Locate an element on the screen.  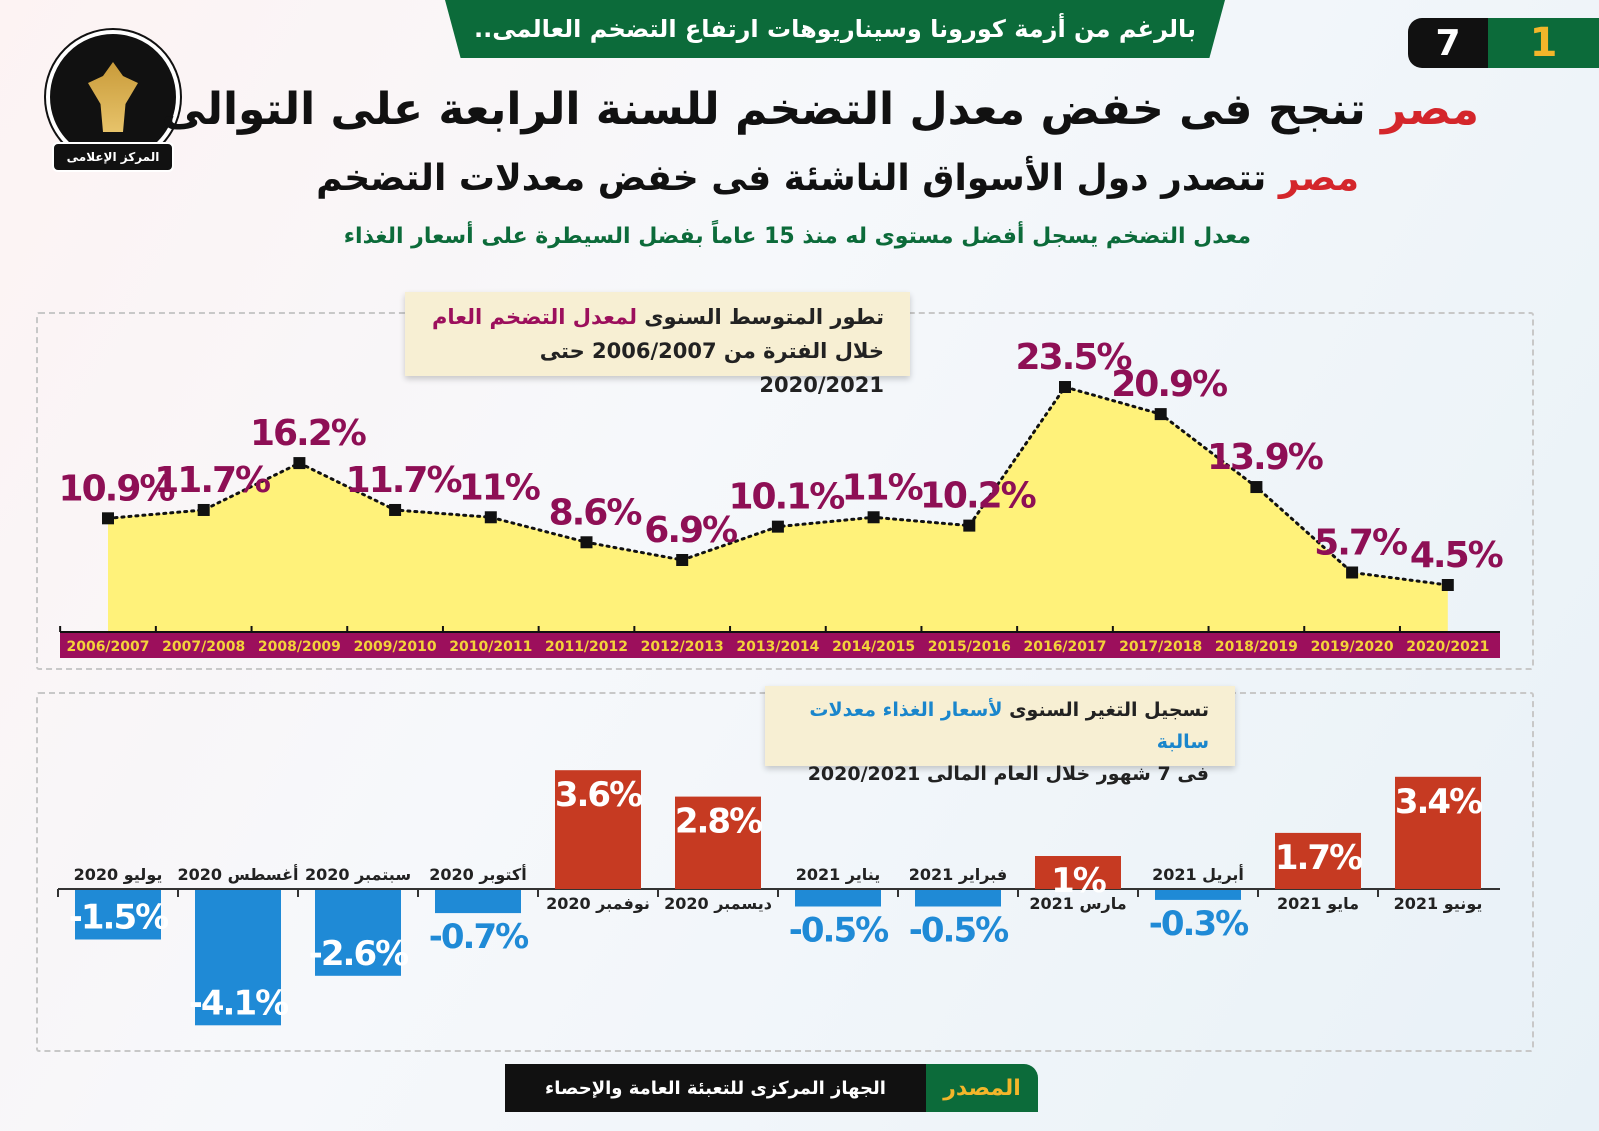
bar-value: -0.7% is located at coordinates (478, 937).